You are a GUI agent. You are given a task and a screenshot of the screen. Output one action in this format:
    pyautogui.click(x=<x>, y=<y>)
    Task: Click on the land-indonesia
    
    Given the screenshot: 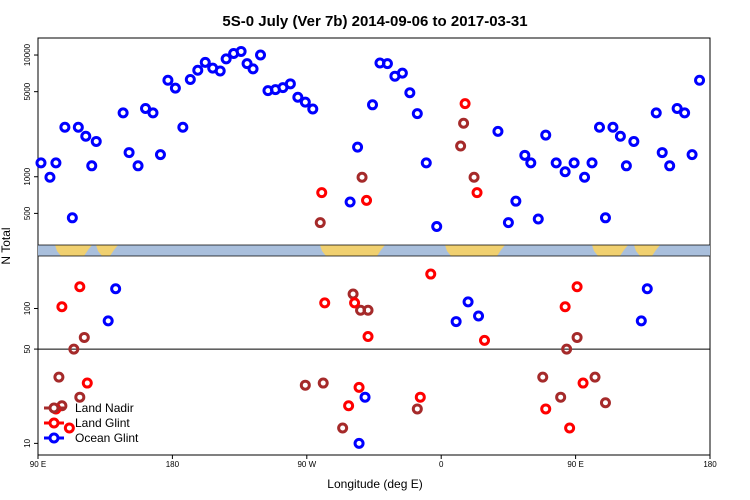 What is the action you would take?
    pyautogui.click(x=107, y=250)
    